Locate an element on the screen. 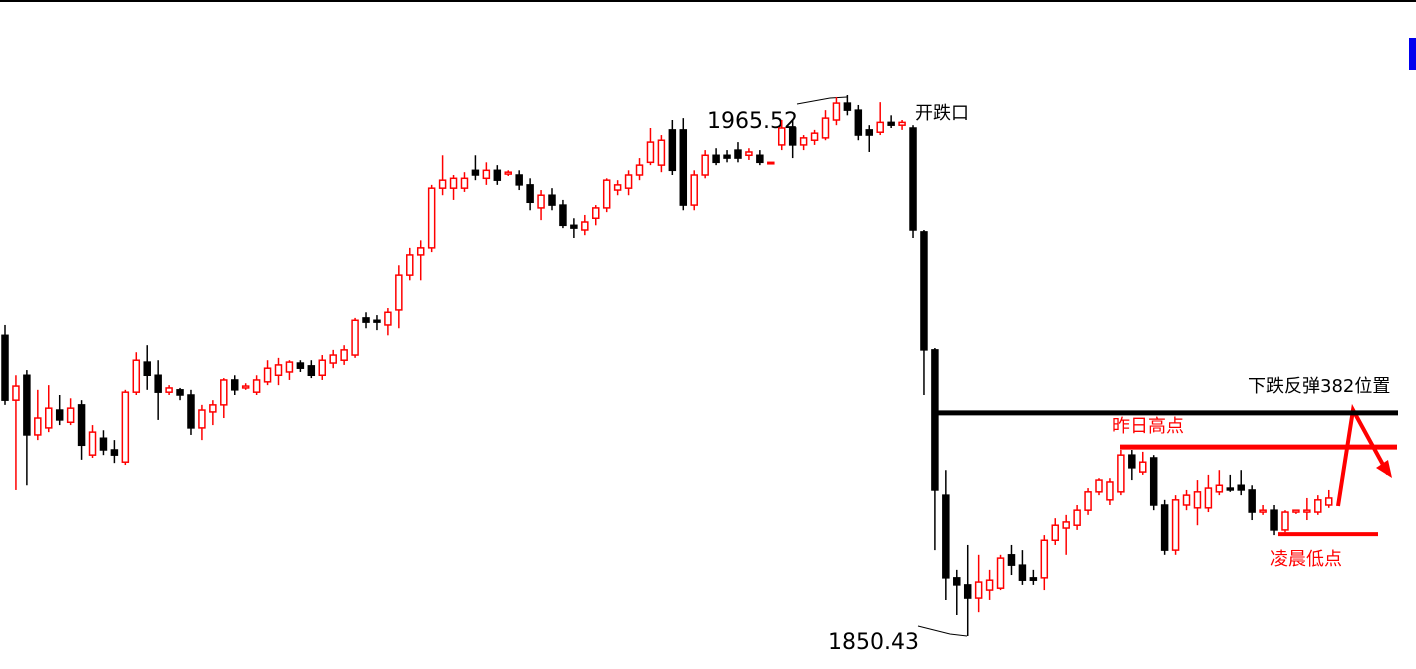 Image resolution: width=1416 pixels, height=669 pixels. price-label: 1850.43 is located at coordinates (873, 642).